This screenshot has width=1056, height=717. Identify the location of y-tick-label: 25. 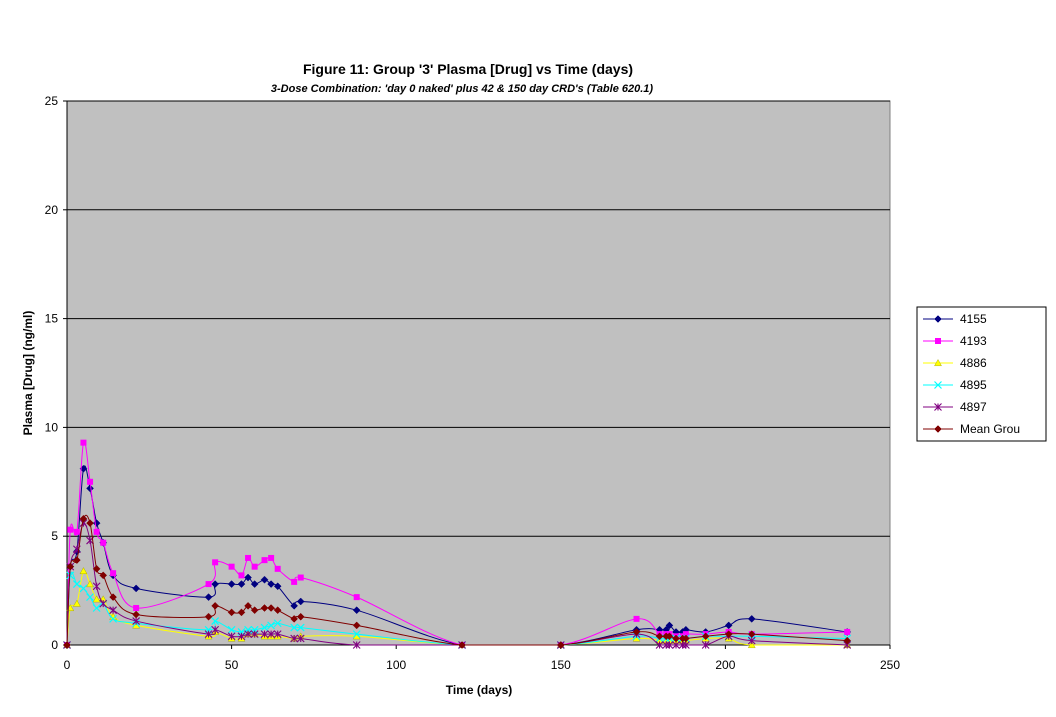
(52, 101).